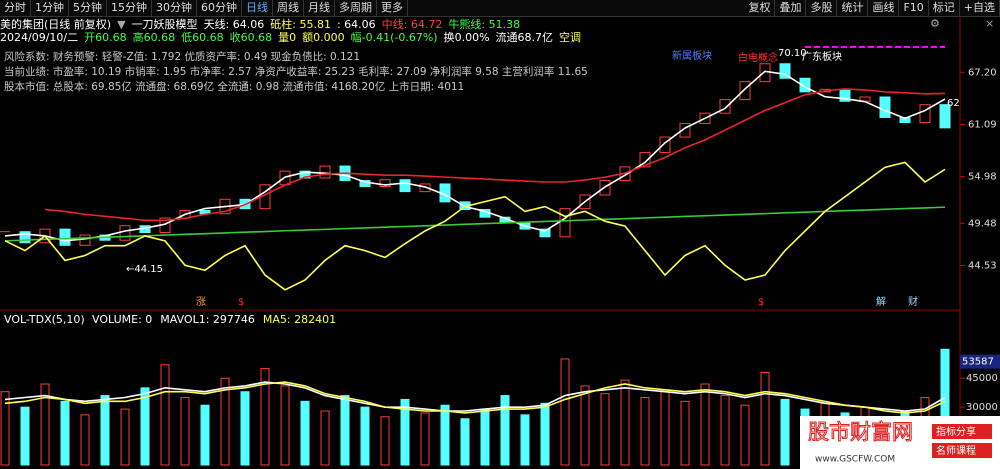  What do you see at coordinates (319, 8) in the screenshot?
I see `period-tab: 月线` at bounding box center [319, 8].